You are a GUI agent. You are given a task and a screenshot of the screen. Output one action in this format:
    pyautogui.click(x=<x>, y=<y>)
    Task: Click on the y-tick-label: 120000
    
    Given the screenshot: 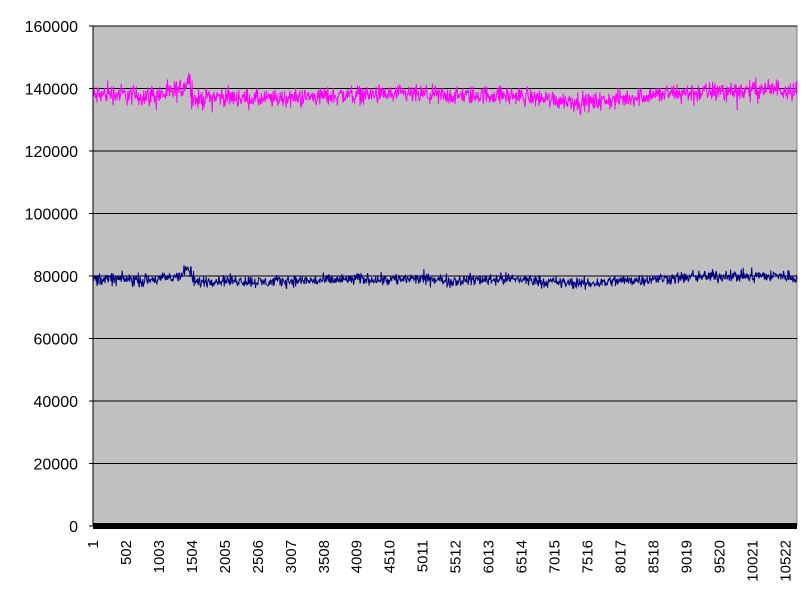 What is the action you would take?
    pyautogui.click(x=51, y=152)
    